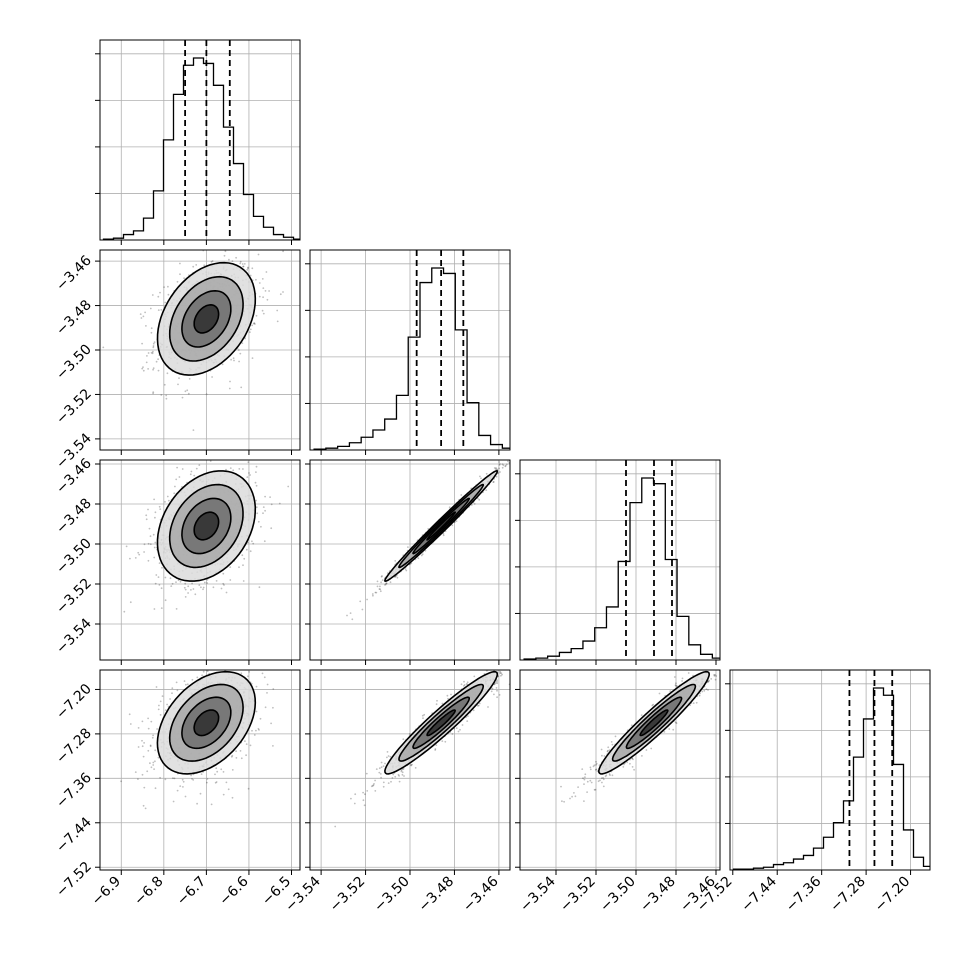 The height and width of the screenshot is (970, 970). I want to click on tick-label-y: −3.46, so click(74, 274).